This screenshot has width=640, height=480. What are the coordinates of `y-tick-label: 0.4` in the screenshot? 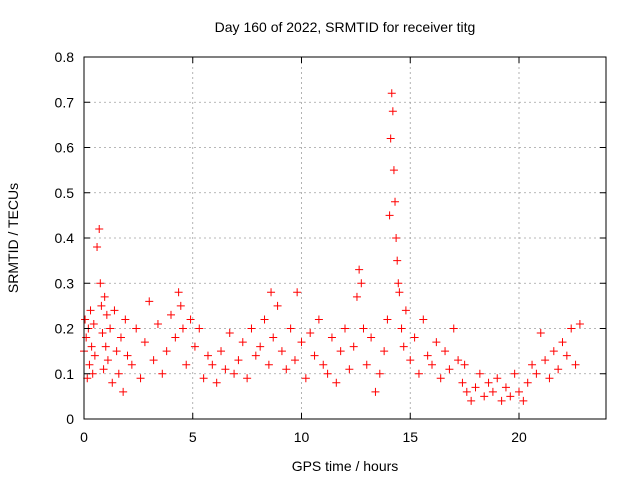 It's located at (65, 238).